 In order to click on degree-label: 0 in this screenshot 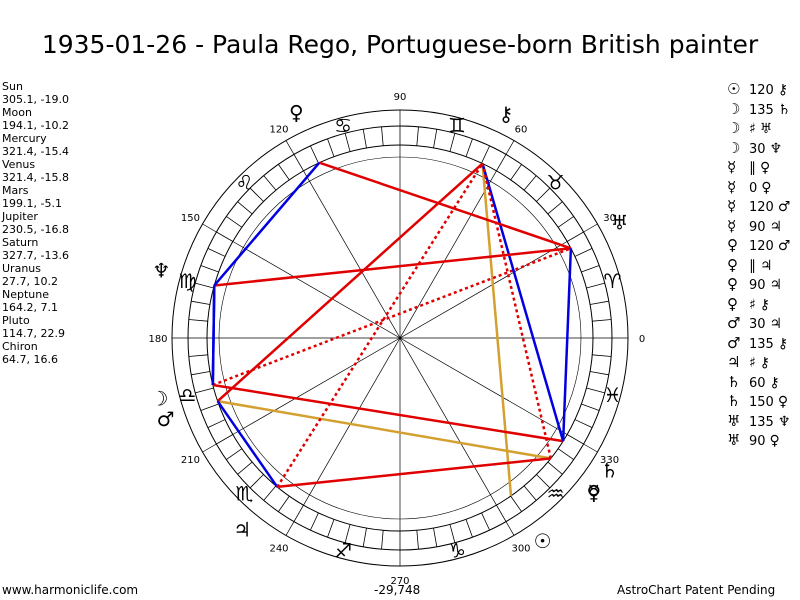, I will do `click(642, 339)`.